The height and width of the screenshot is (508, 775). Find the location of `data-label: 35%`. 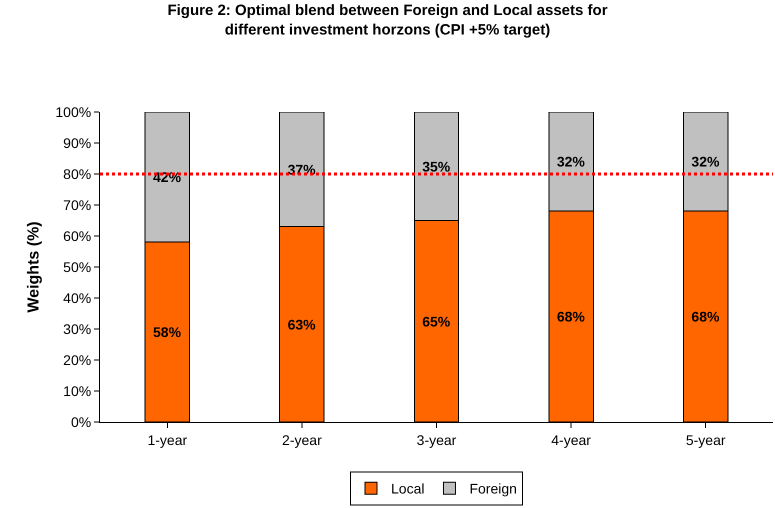

data-label: 35% is located at coordinates (436, 166).